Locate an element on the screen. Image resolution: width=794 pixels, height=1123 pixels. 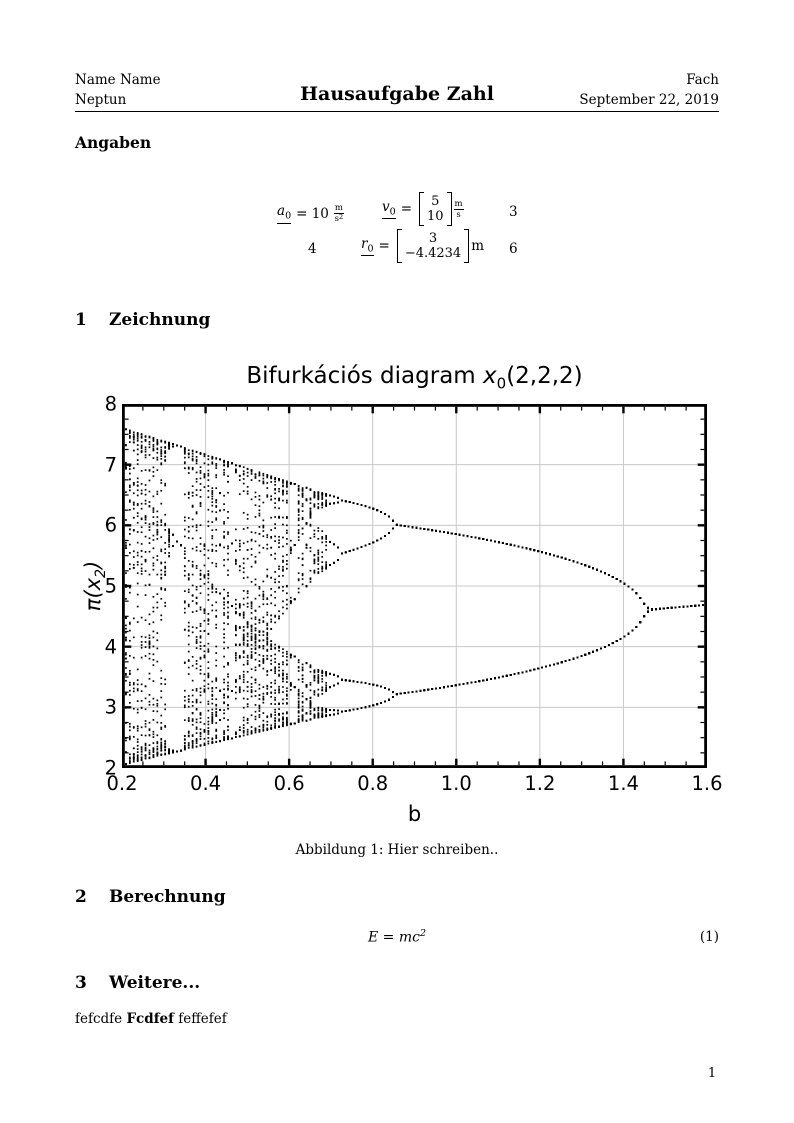
equation-r0: r0 = 3 −4.4234 m is located at coordinates (425, 246).